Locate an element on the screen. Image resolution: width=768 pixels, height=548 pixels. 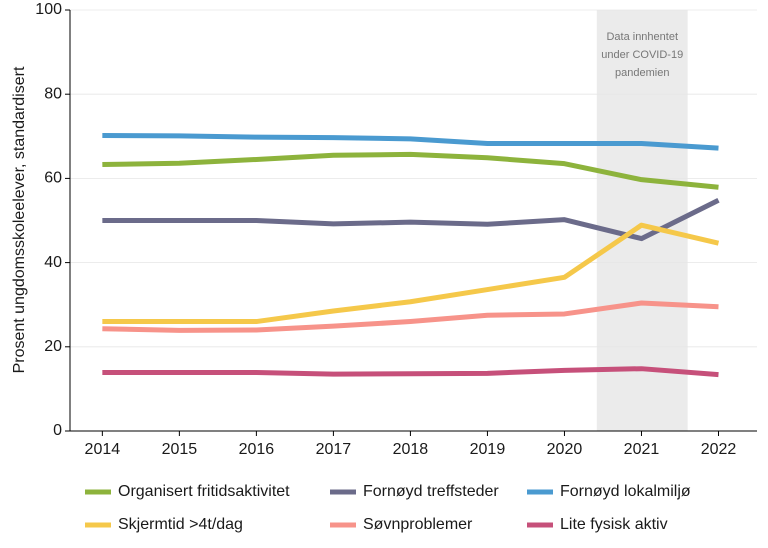
annotation: Data innhentet is located at coordinates (642, 37).